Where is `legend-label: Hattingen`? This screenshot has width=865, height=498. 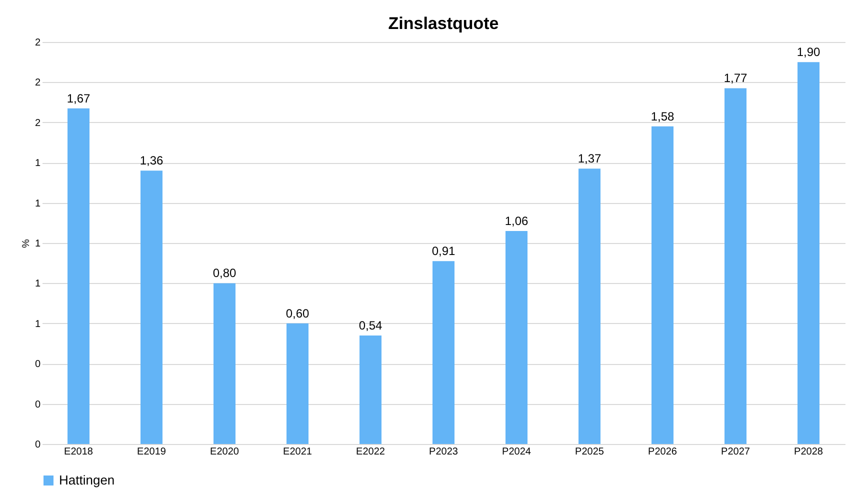 legend-label: Hattingen is located at coordinates (87, 480).